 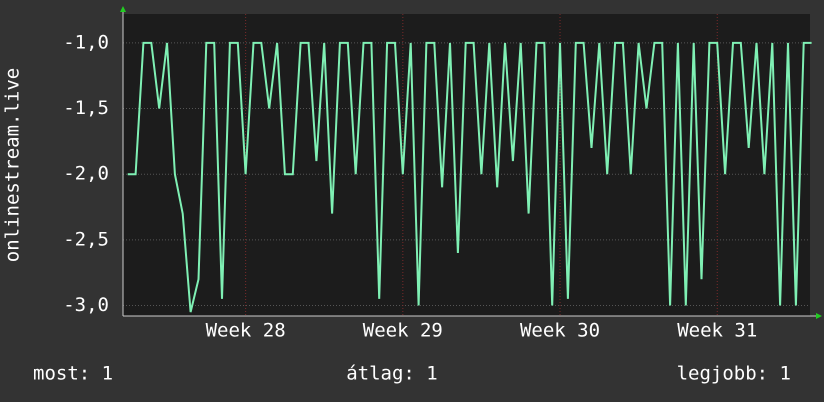 What do you see at coordinates (717, 331) in the screenshot?
I see `x-tick-label: Week 31` at bounding box center [717, 331].